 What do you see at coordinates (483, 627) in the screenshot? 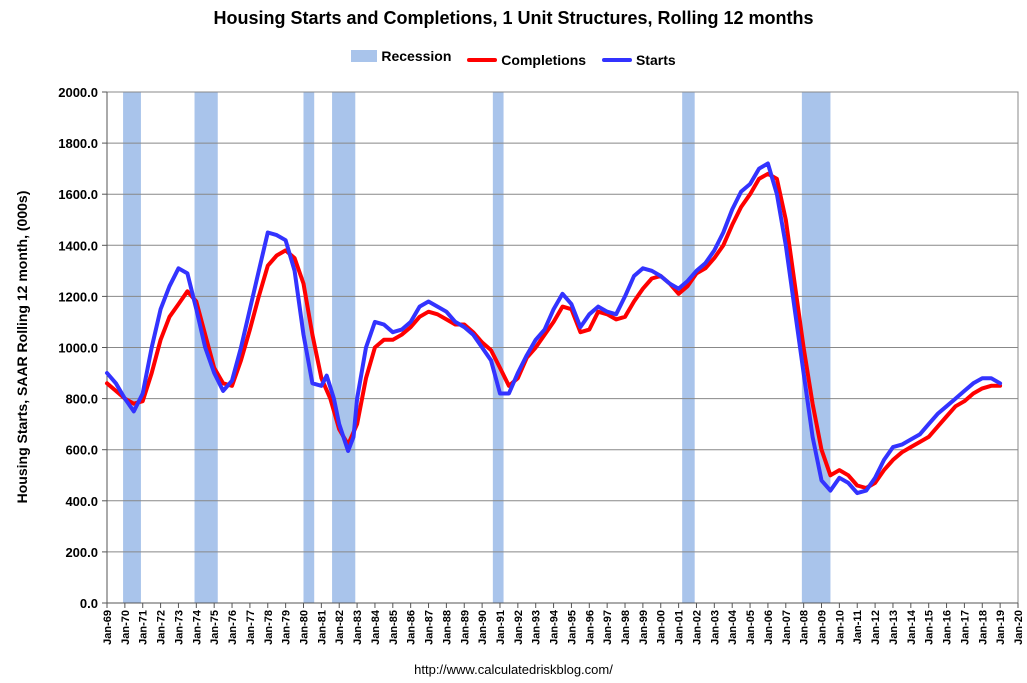
I see `x-tick-label: Jan-90` at bounding box center [483, 627].